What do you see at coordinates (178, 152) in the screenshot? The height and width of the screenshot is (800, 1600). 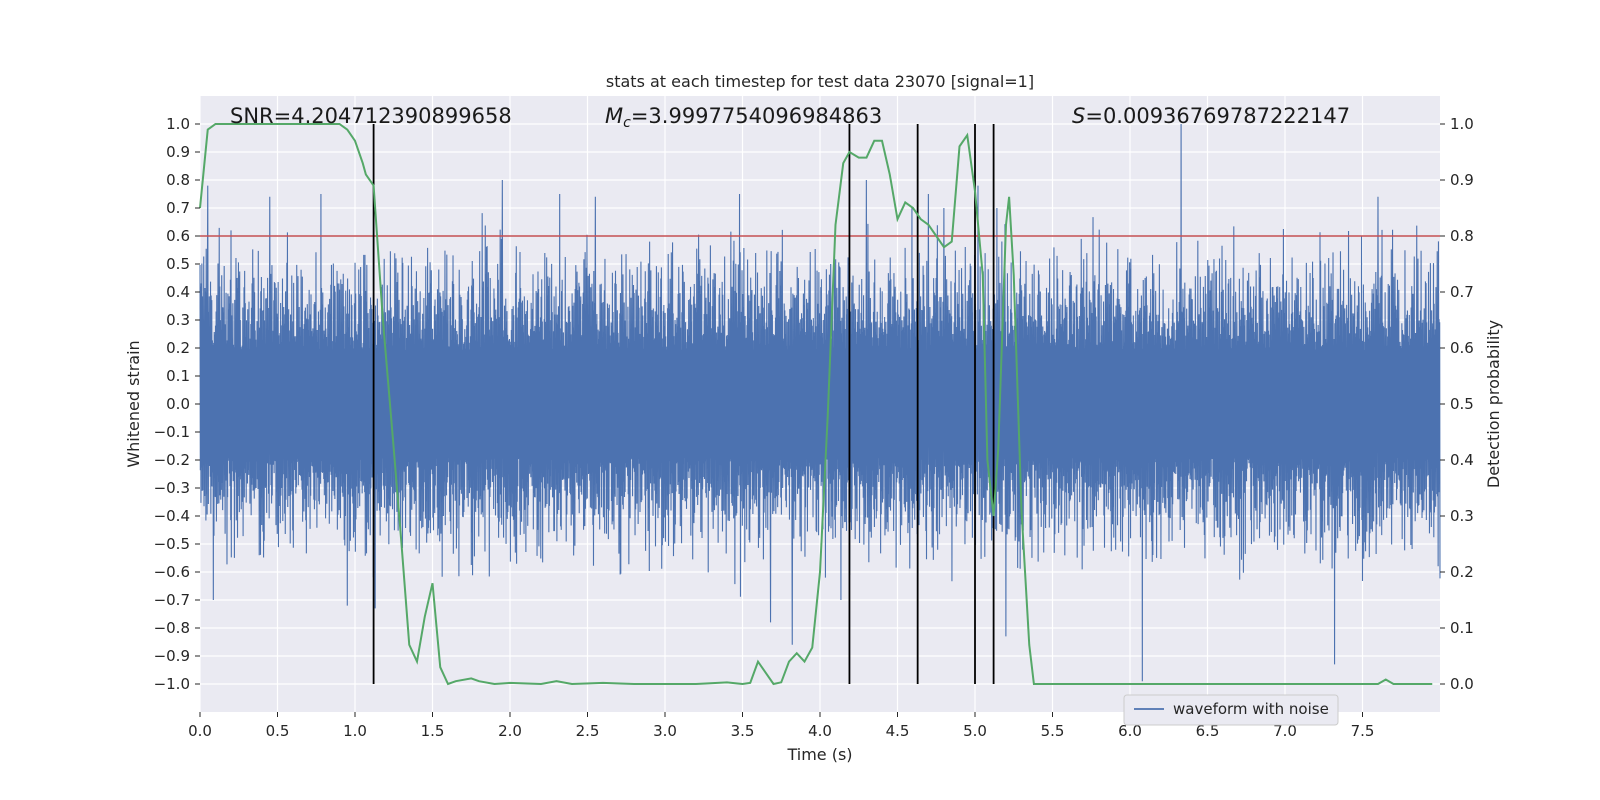 I see `y-tick-label: 0.9` at bounding box center [178, 152].